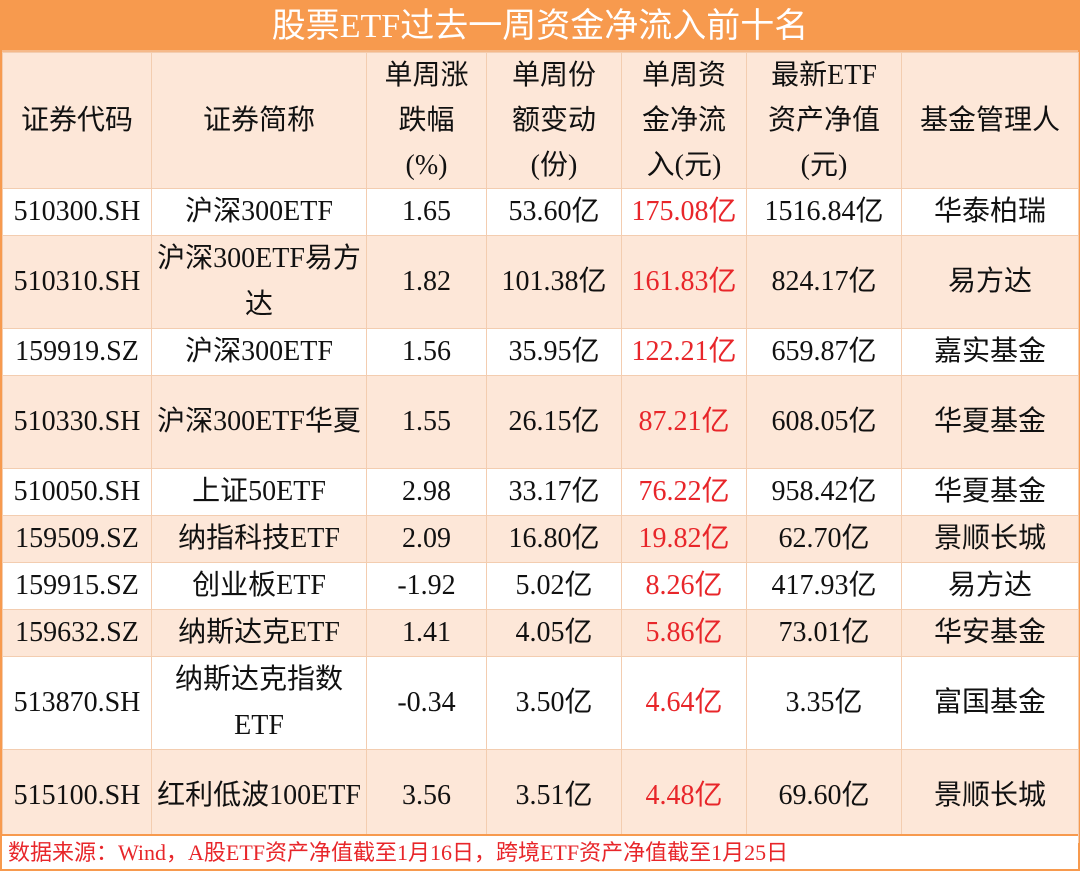 The width and height of the screenshot is (1080, 871). Describe the element at coordinates (77, 492) in the screenshot. I see `cell-code: 510050.SH` at that location.